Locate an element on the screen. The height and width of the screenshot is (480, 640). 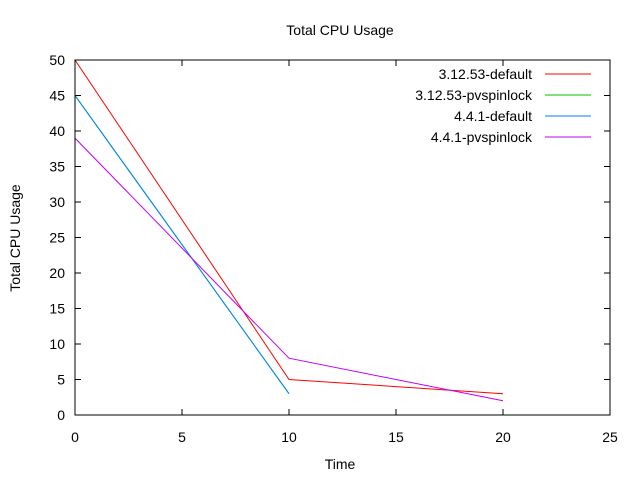
y-tick-label: 45 is located at coordinates (57, 96).